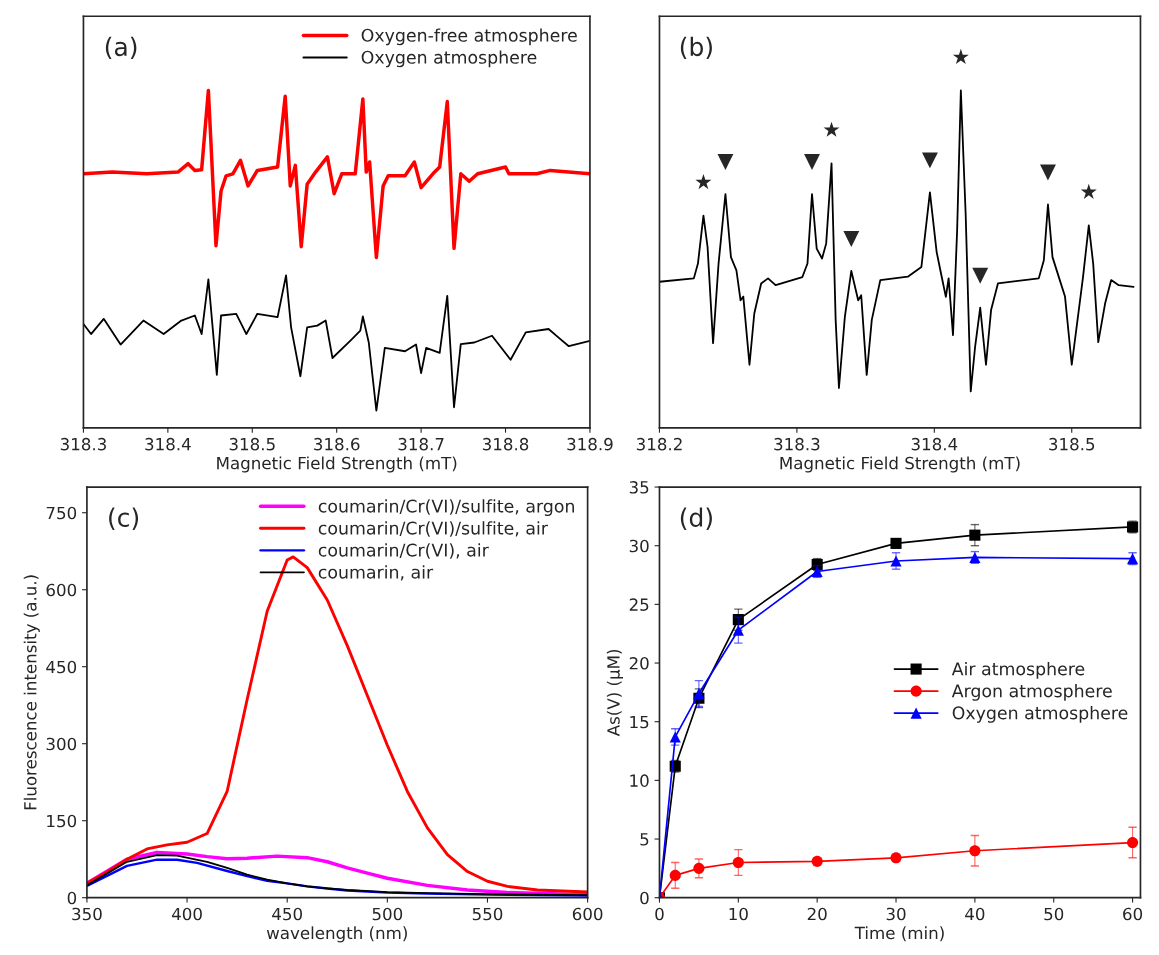 Image resolution: width=1159 pixels, height=955 pixels. Describe the element at coordinates (376, 573) in the screenshot. I see `legend-label: coumarin, air` at that location.